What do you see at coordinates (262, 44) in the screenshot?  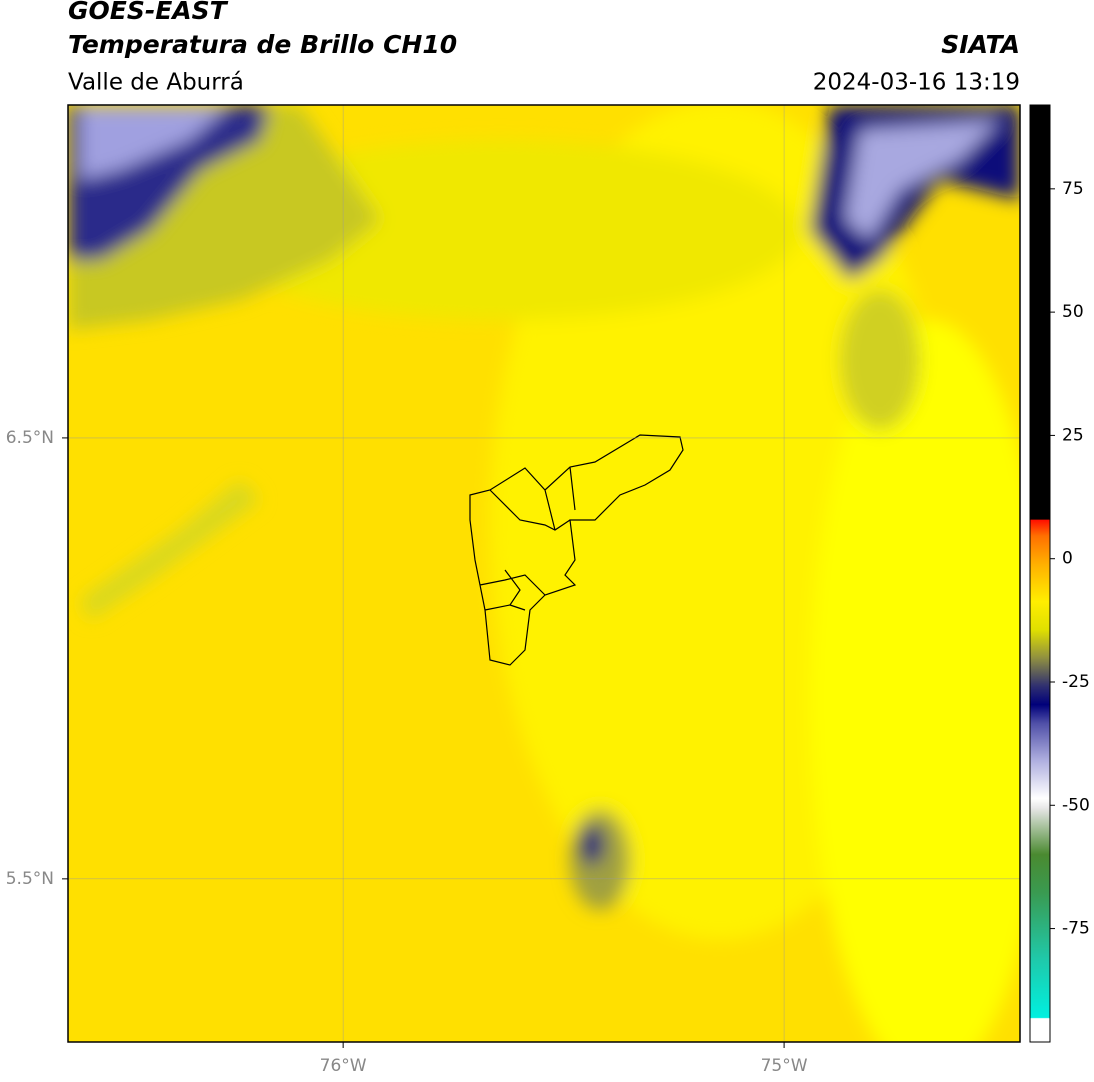 I see `subtitle: Temperatura de Brillo CH10` at bounding box center [262, 44].